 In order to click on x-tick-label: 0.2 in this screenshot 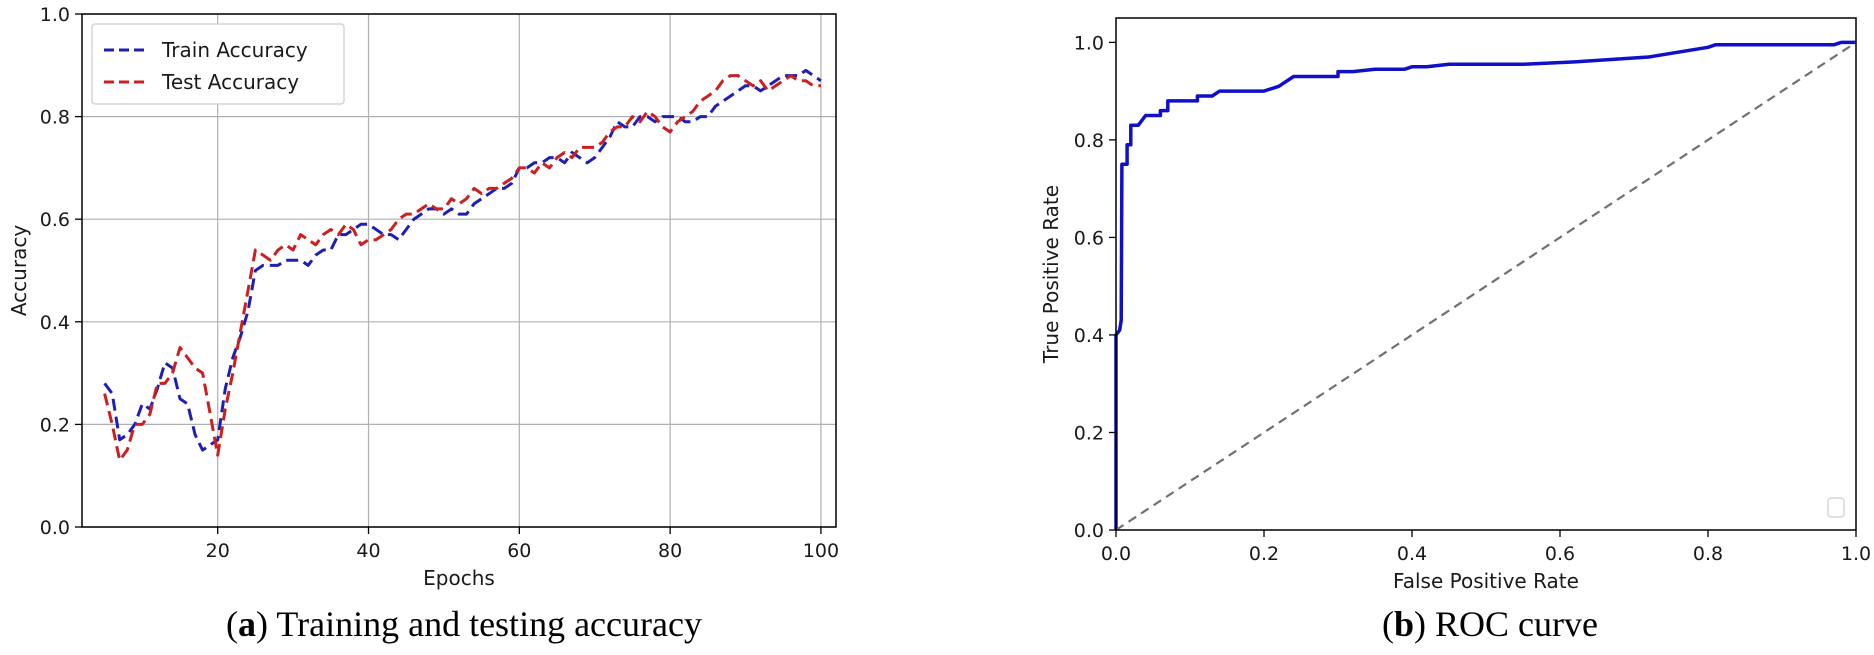, I will do `click(1264, 554)`.